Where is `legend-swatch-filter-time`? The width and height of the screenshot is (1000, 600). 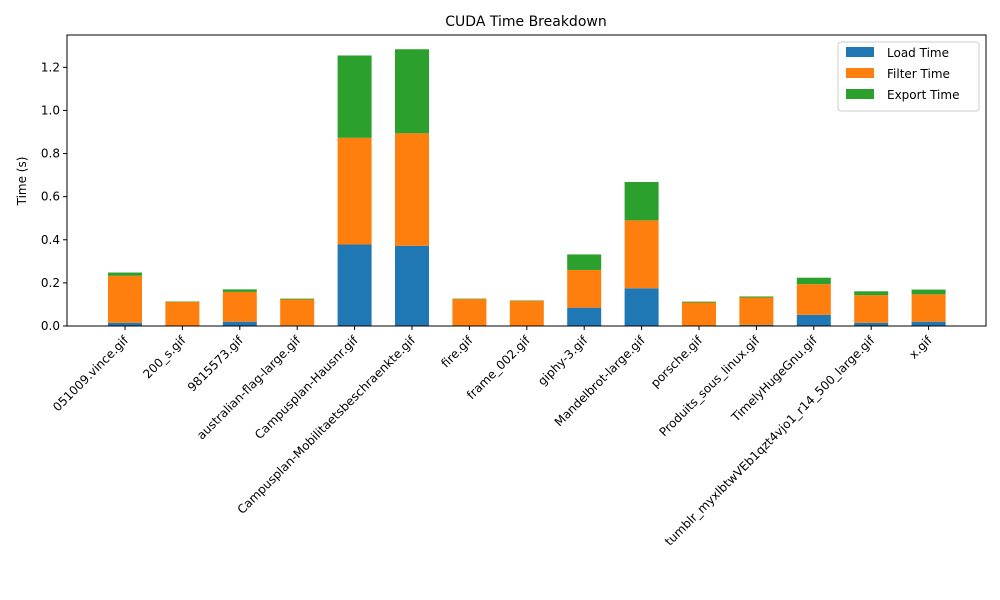 legend-swatch-filter-time is located at coordinates (860, 73).